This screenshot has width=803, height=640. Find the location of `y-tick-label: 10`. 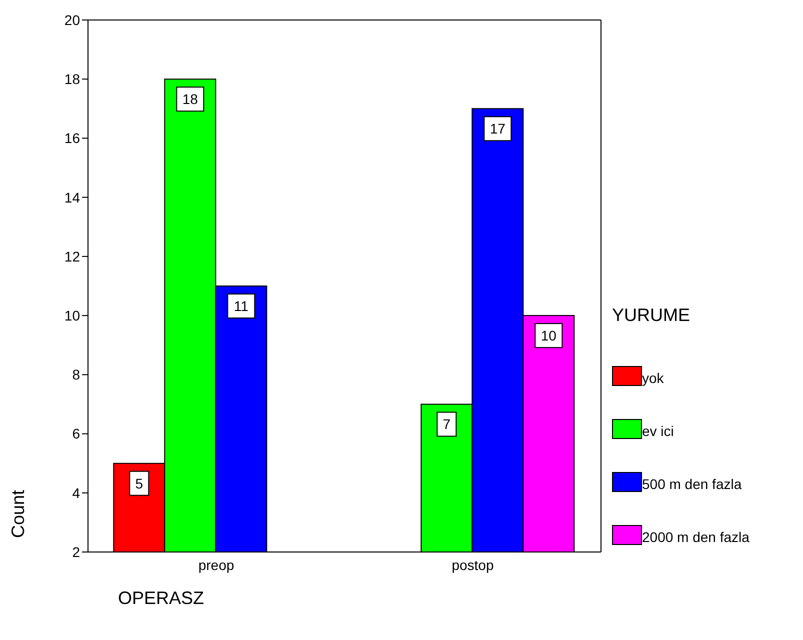

y-tick-label: 10 is located at coordinates (72, 316).